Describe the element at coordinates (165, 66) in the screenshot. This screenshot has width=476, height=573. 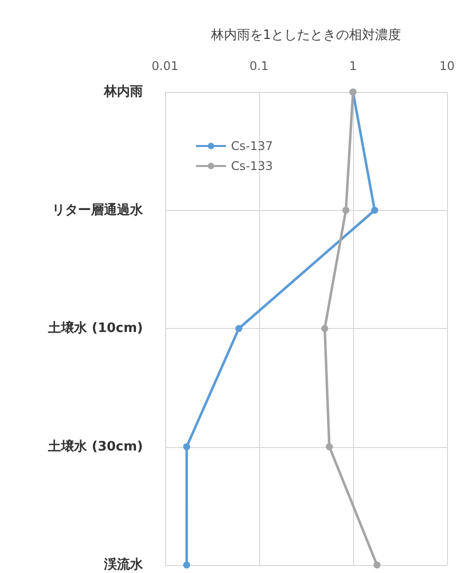
I see `x-tick-label: 0.01` at that location.